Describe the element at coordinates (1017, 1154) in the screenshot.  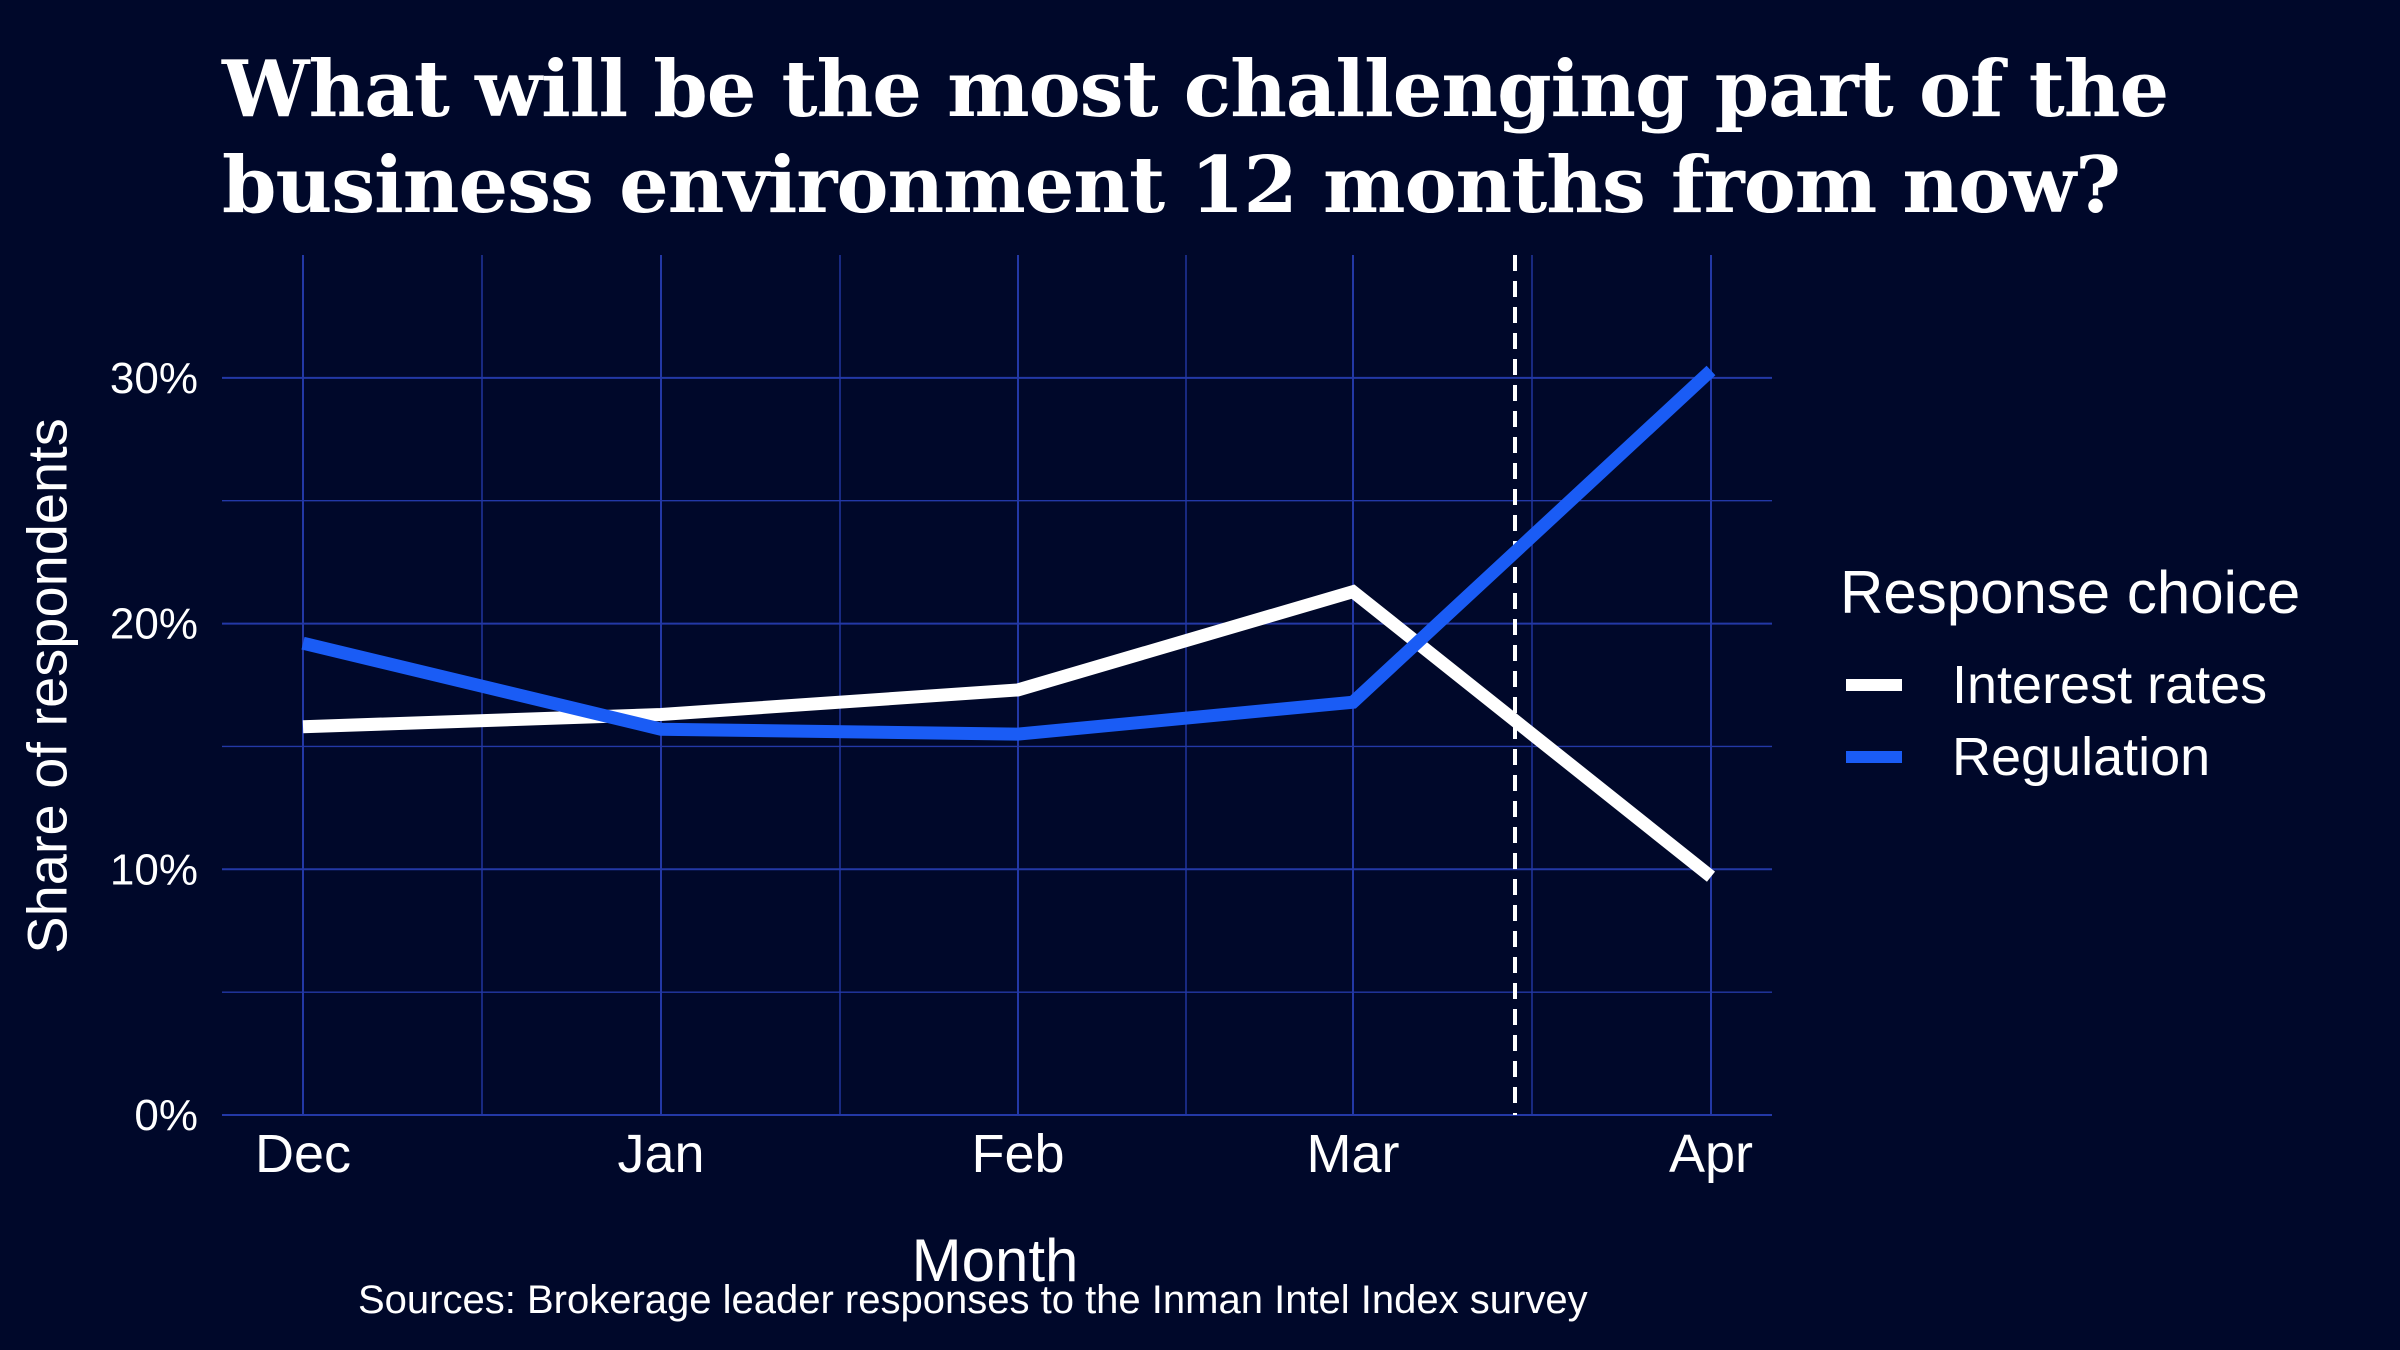
I see `x-tick-label: Feb` at that location.